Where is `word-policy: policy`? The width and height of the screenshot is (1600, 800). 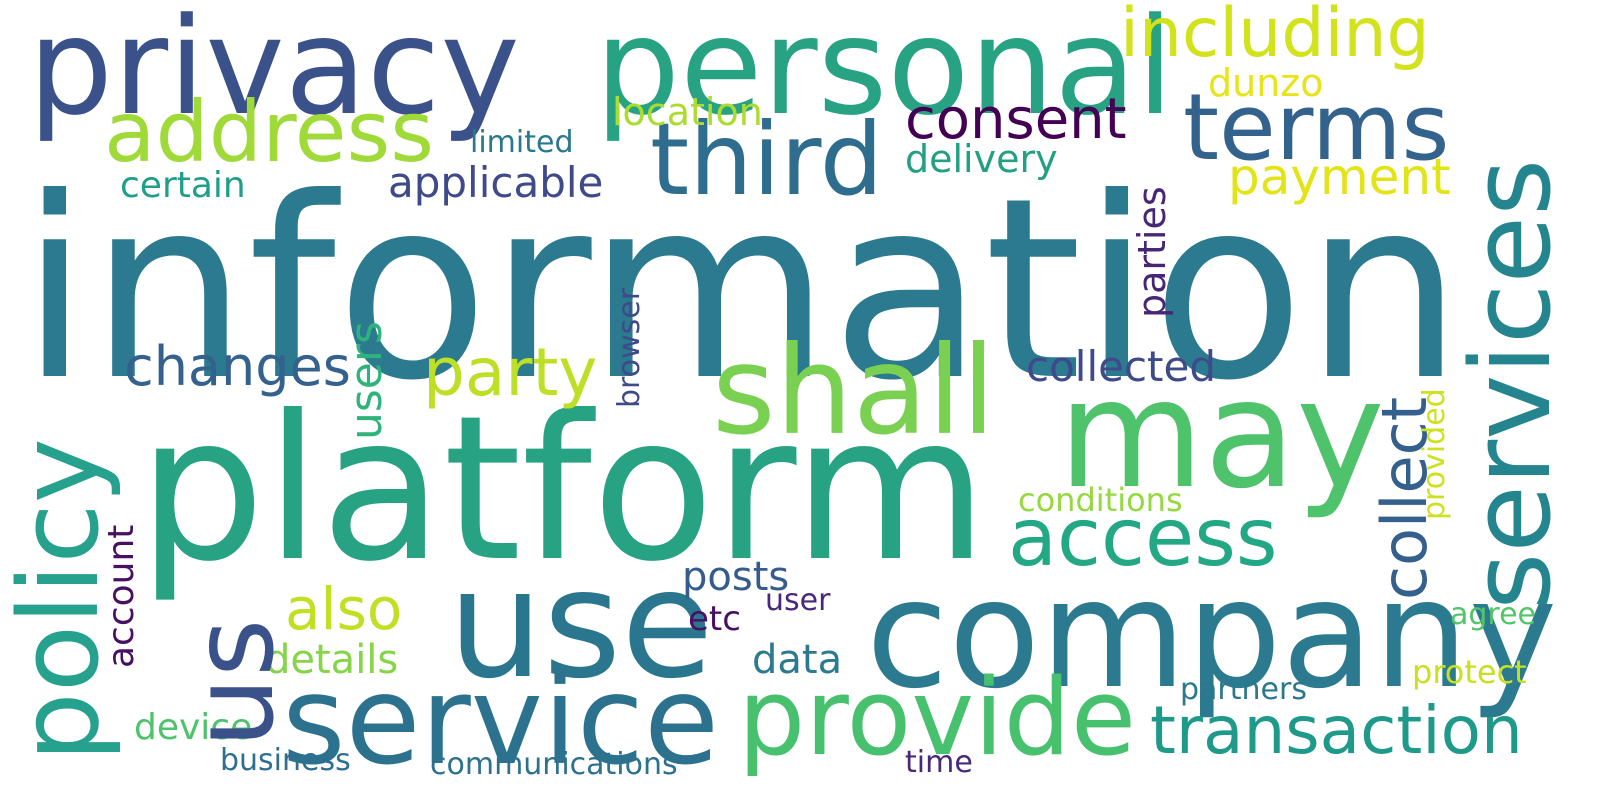
word-policy: policy is located at coordinates (61, 600).